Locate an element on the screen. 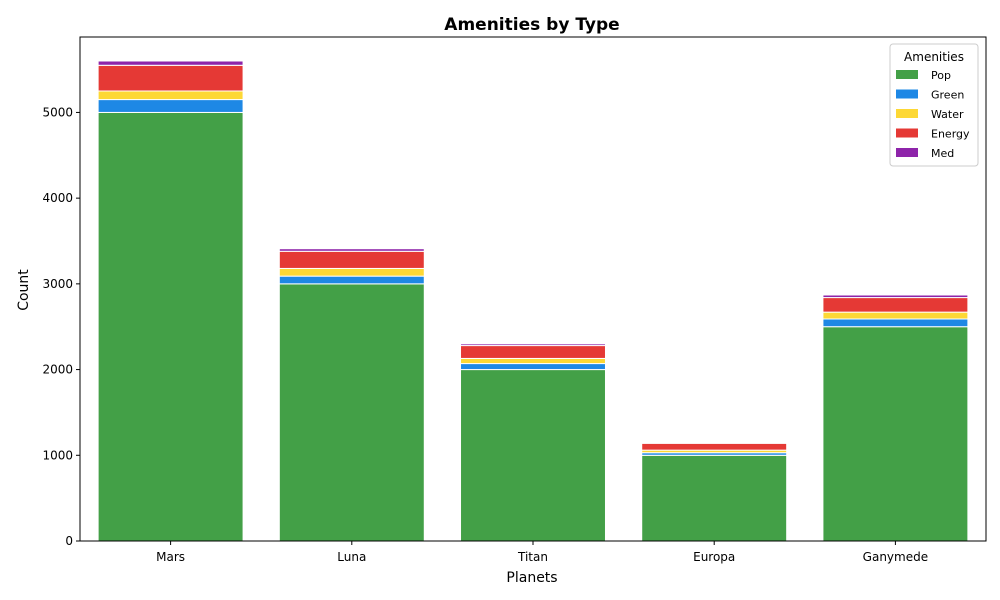  legend-label-green: Green is located at coordinates (947, 95).